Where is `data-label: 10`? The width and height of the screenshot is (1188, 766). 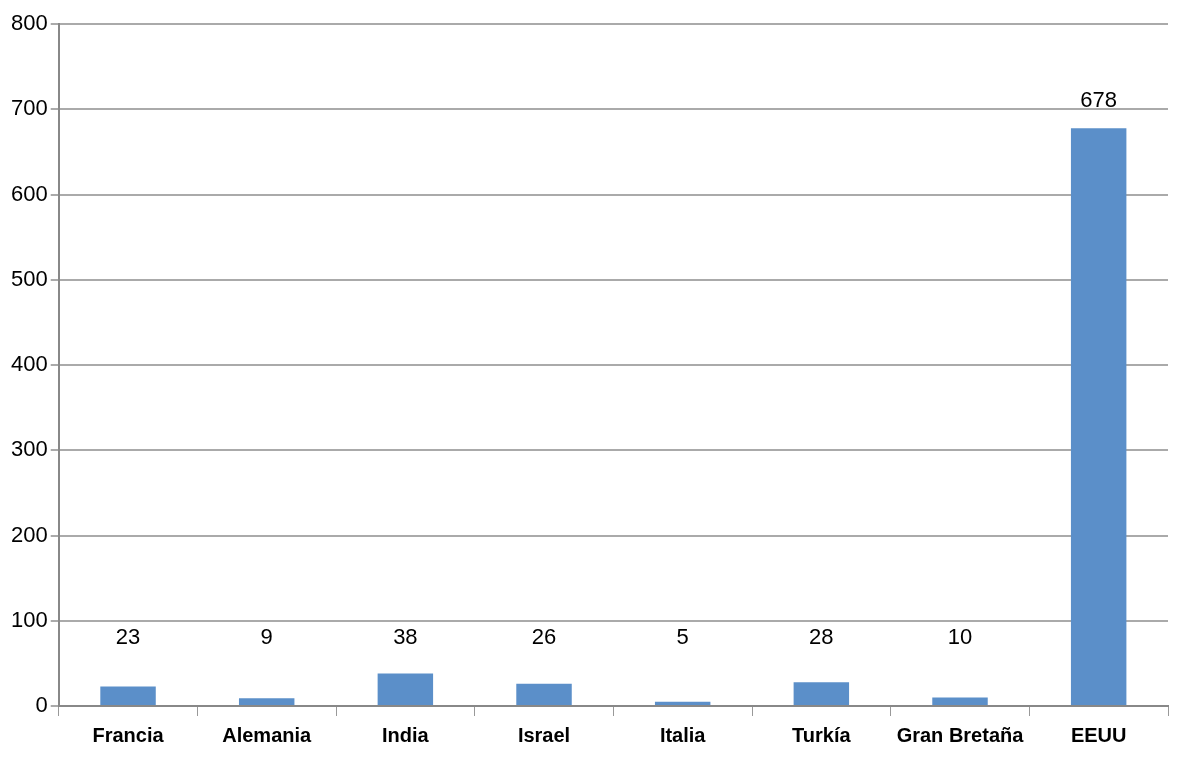
data-label: 10 is located at coordinates (960, 637).